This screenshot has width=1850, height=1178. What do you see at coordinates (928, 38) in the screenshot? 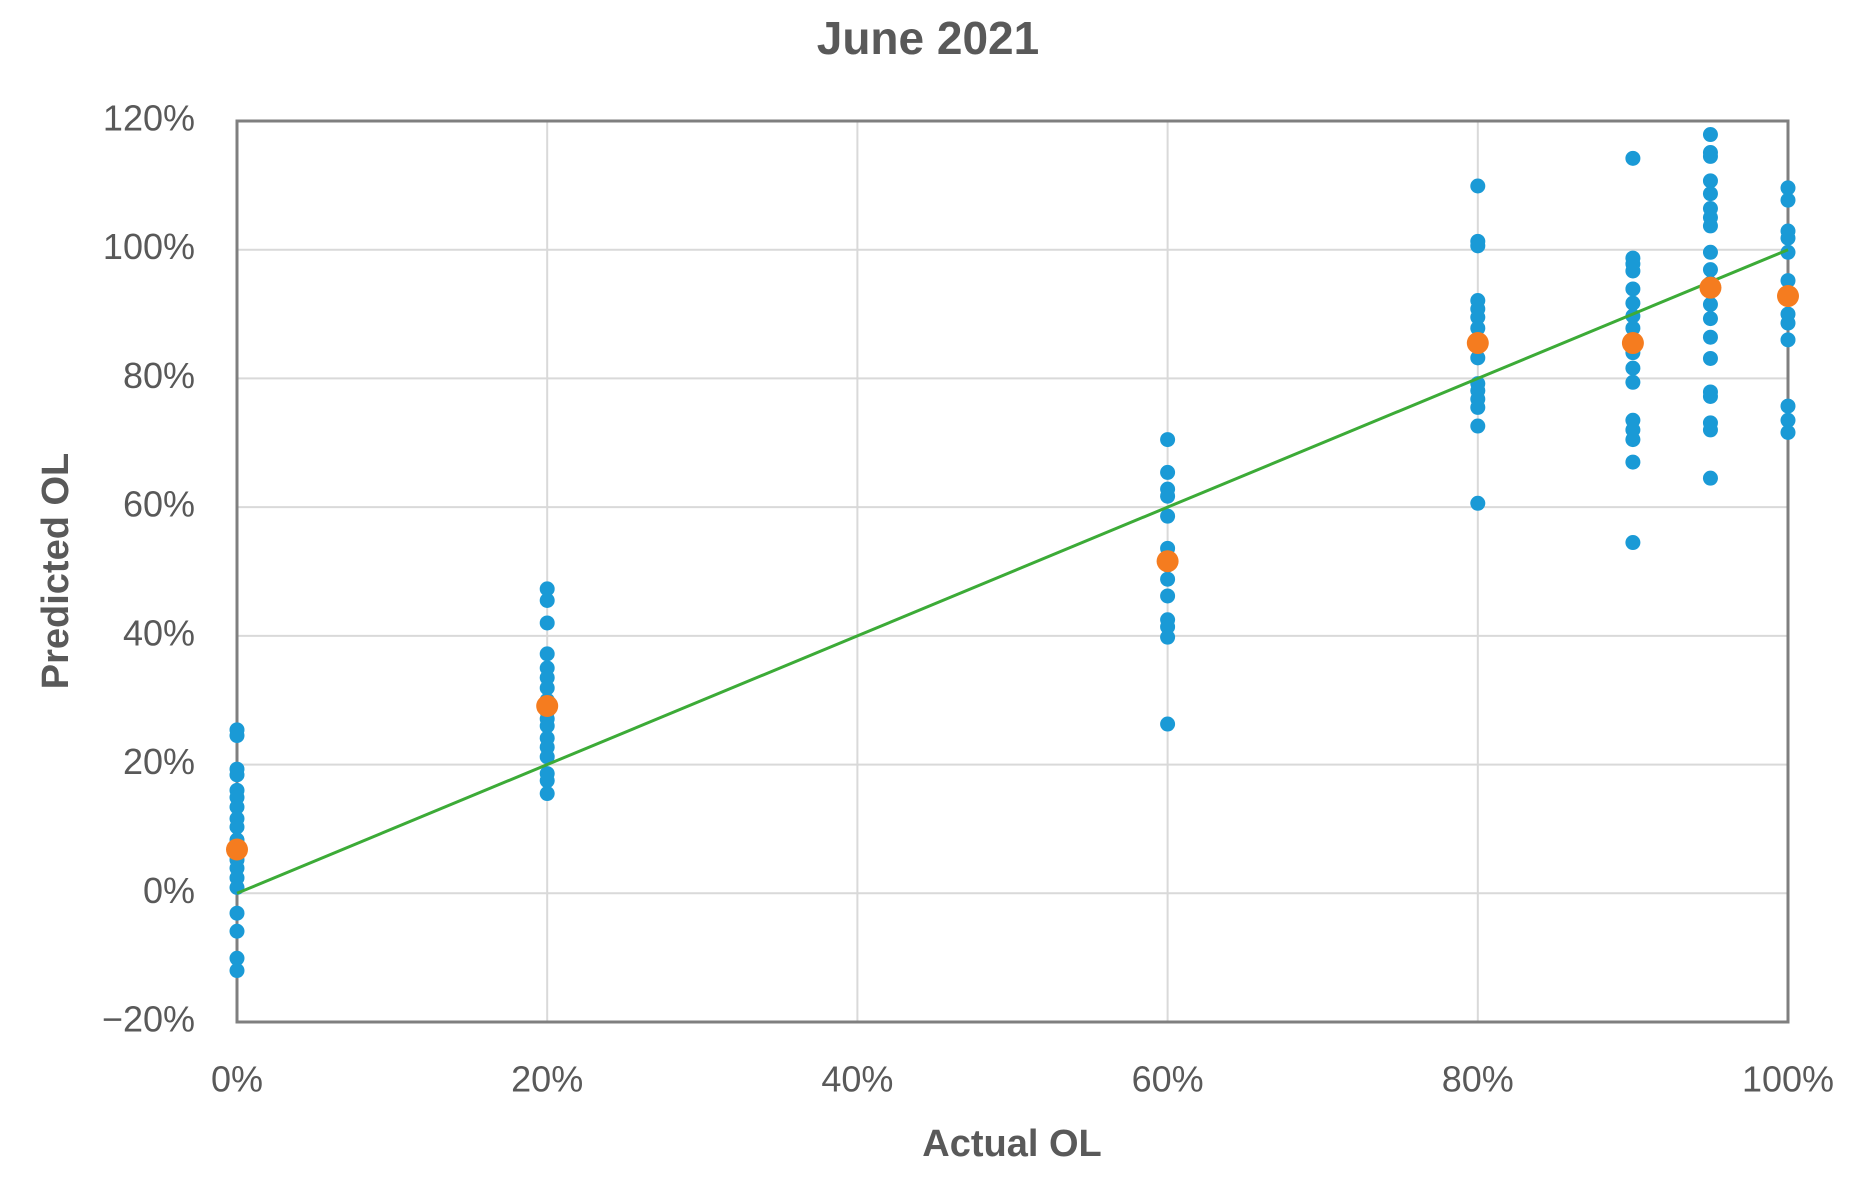
I see `chart-title: June 2021` at bounding box center [928, 38].